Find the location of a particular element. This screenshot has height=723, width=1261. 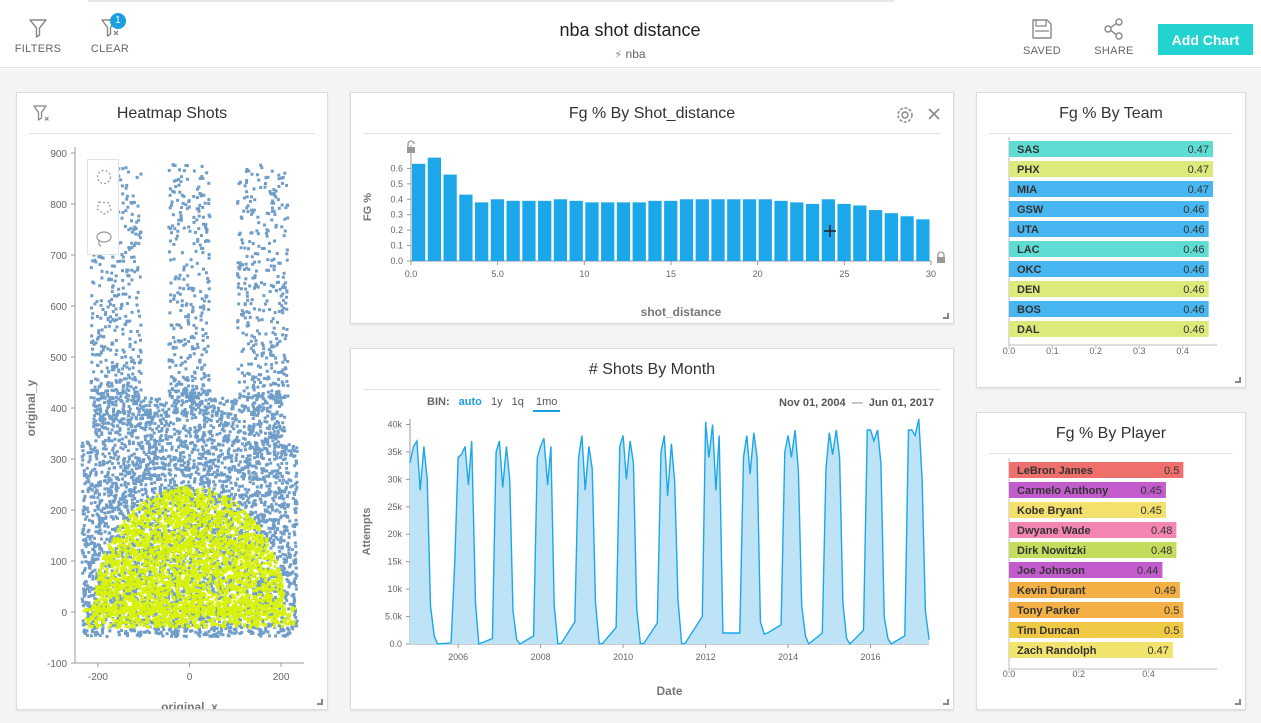

top-divider is located at coordinates (491, 1).